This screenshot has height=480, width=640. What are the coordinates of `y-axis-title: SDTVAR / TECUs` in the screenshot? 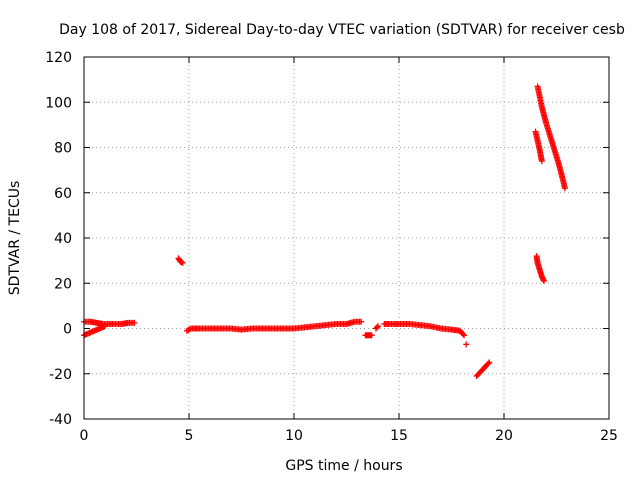 It's located at (15, 238).